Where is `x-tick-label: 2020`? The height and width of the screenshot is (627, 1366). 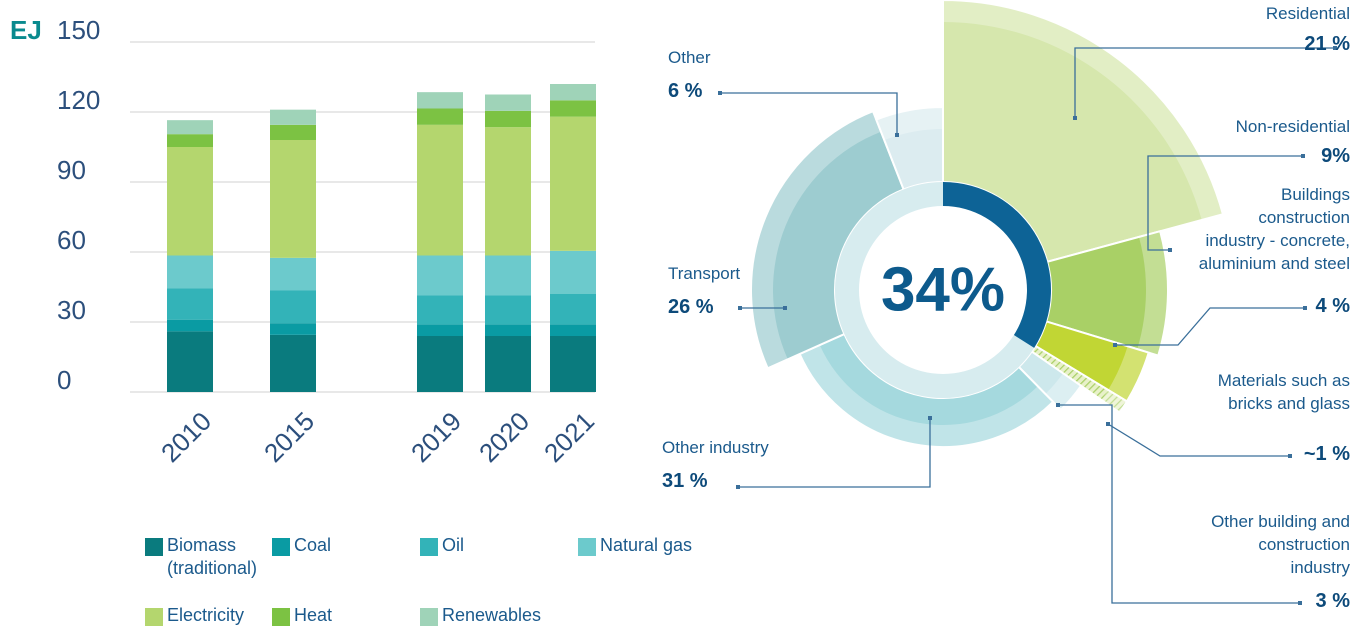
x-tick-label: 2020 is located at coordinates (504, 437).